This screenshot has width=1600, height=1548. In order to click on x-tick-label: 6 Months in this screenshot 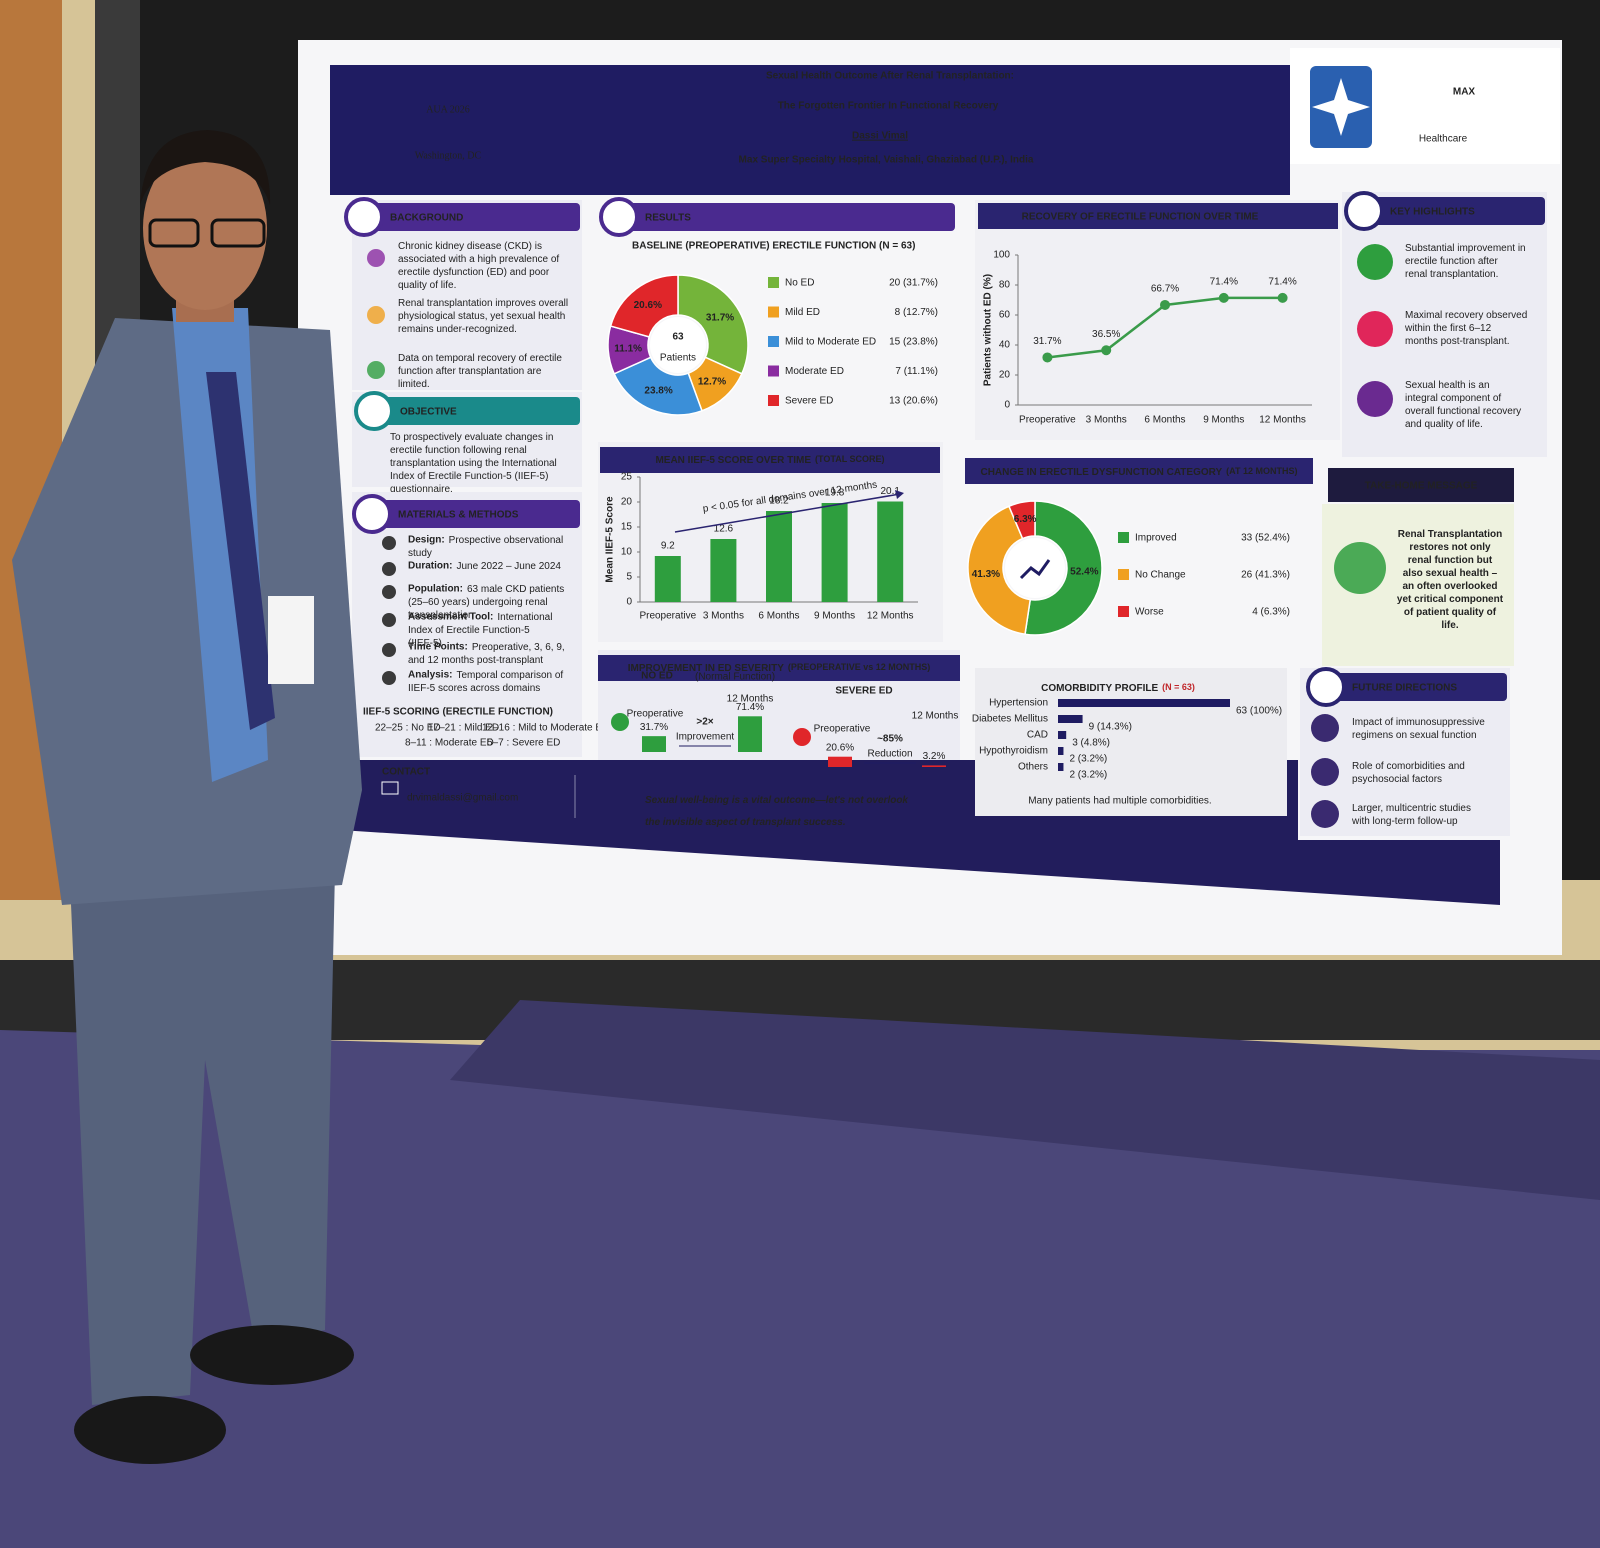, I will do `click(778, 616)`.